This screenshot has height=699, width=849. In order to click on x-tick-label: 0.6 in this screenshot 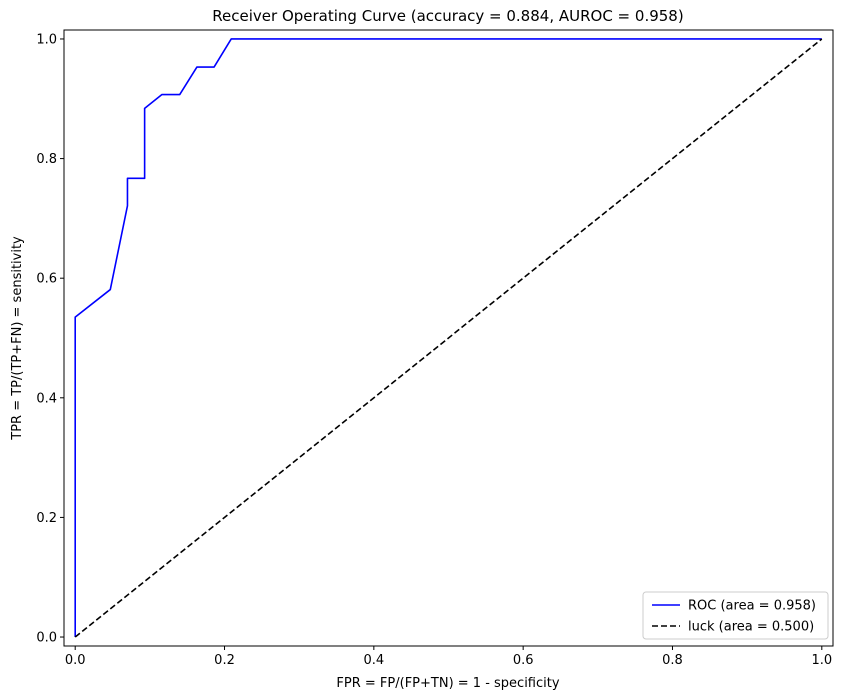, I will do `click(523, 660)`.